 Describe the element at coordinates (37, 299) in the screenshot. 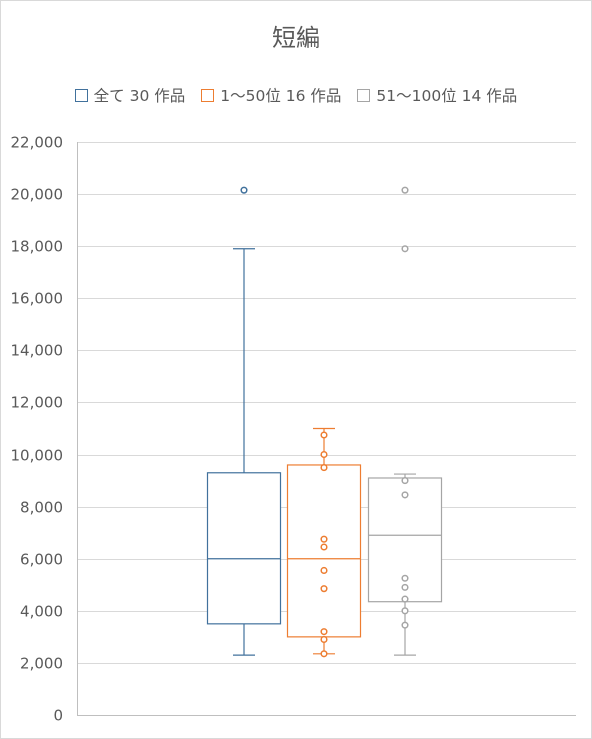

I see `y-tick-label: 16,000` at that location.